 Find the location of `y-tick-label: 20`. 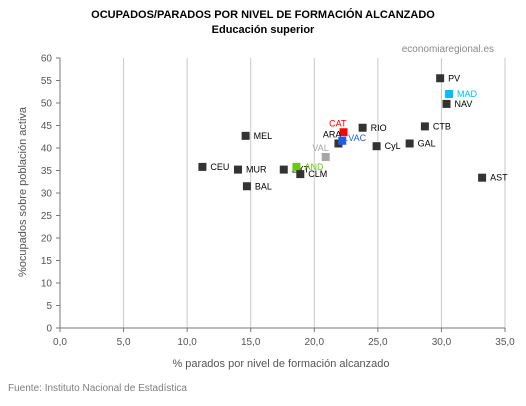

y-tick-label: 20 is located at coordinates (47, 239).